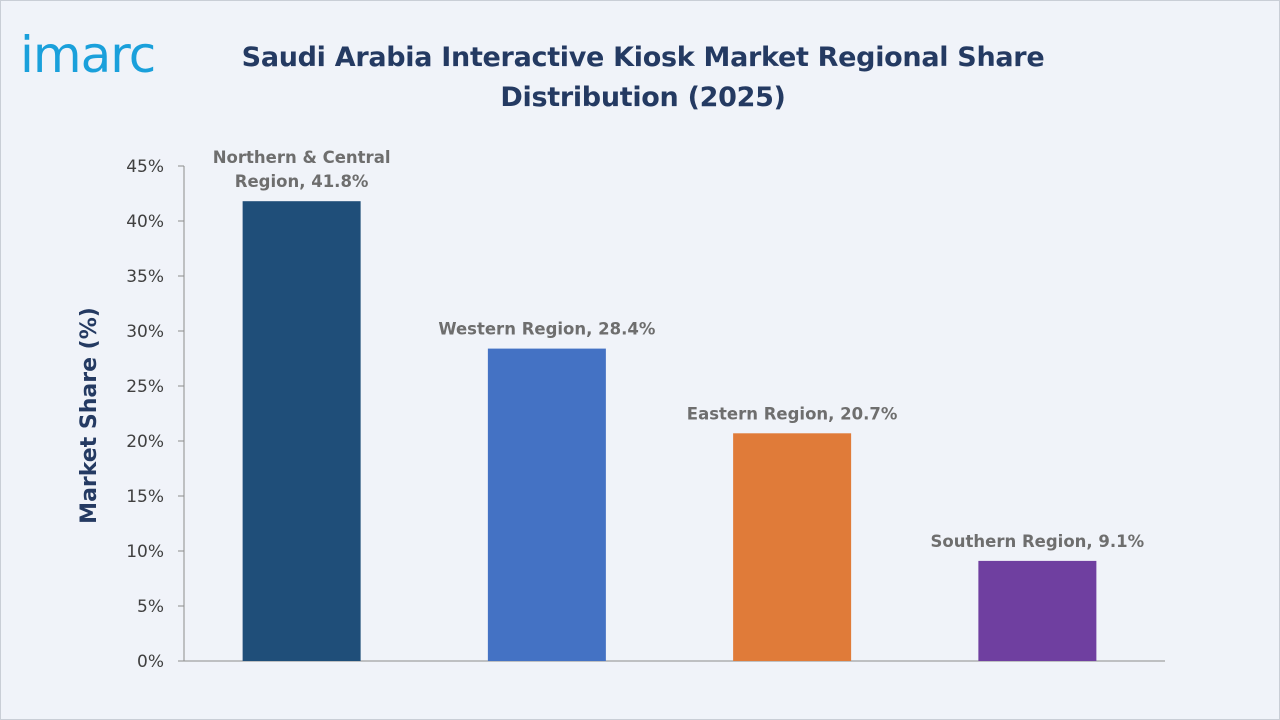  I want to click on y-tick-label: 25%, so click(145, 387).